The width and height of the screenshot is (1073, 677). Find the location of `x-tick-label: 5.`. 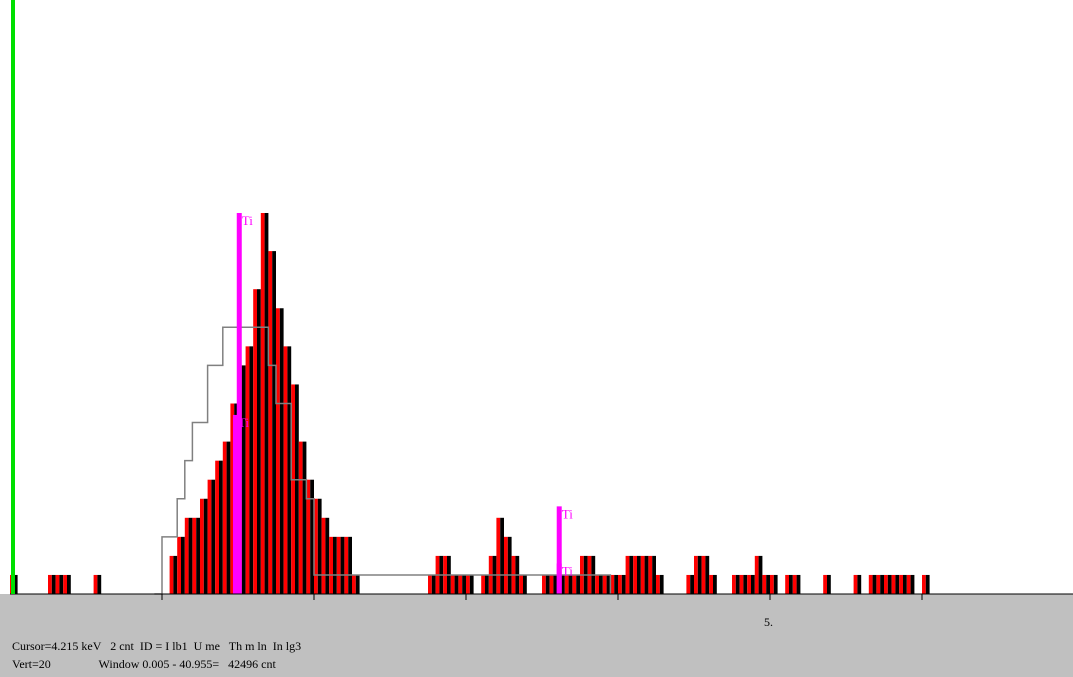

x-tick-label: 5. is located at coordinates (768, 622).